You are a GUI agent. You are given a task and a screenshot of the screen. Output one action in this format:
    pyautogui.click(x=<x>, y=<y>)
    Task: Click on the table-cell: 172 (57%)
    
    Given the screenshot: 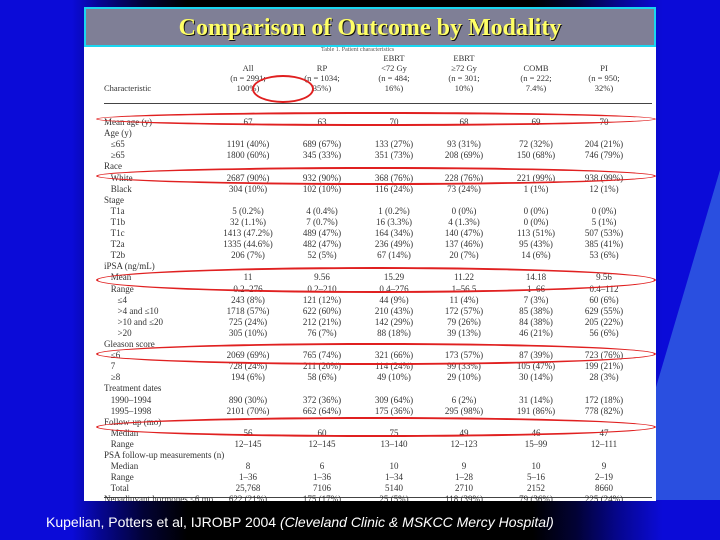 What is the action you would take?
    pyautogui.click(x=464, y=310)
    